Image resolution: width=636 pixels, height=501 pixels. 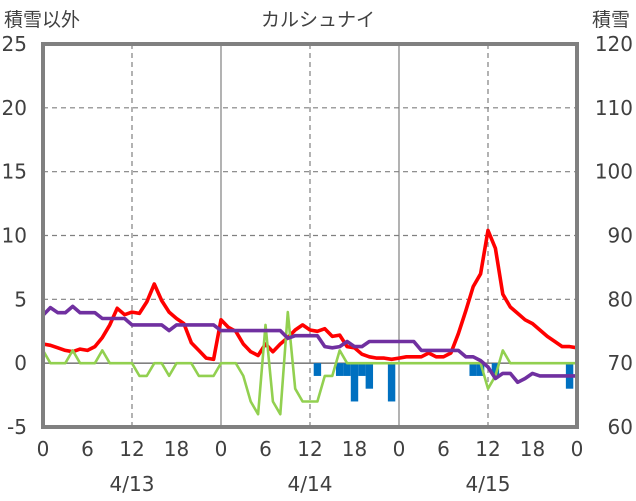 I want to click on y-right-tick: 70, so click(x=620, y=363).